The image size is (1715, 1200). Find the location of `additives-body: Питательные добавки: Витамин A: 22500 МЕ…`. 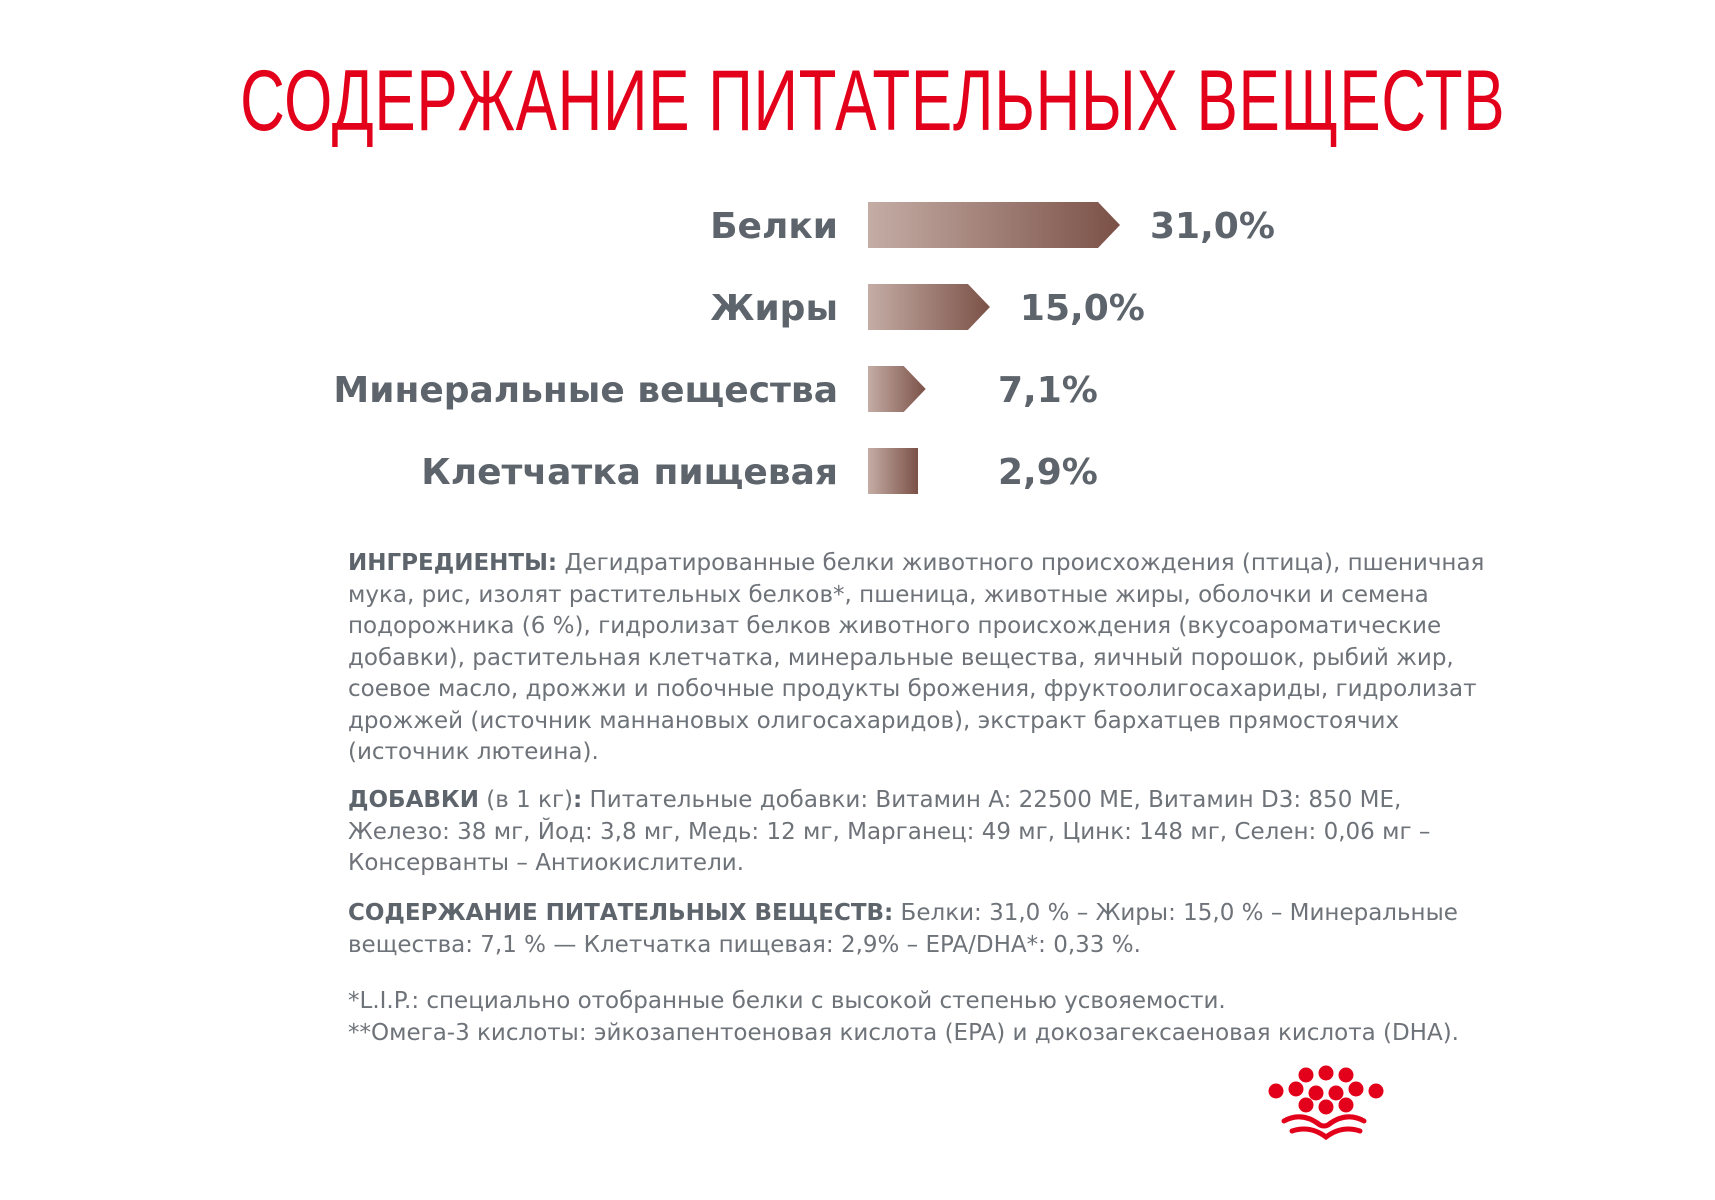

additives-body: Питательные добавки: Витамин A: 22500 МЕ… is located at coordinates (889, 831).